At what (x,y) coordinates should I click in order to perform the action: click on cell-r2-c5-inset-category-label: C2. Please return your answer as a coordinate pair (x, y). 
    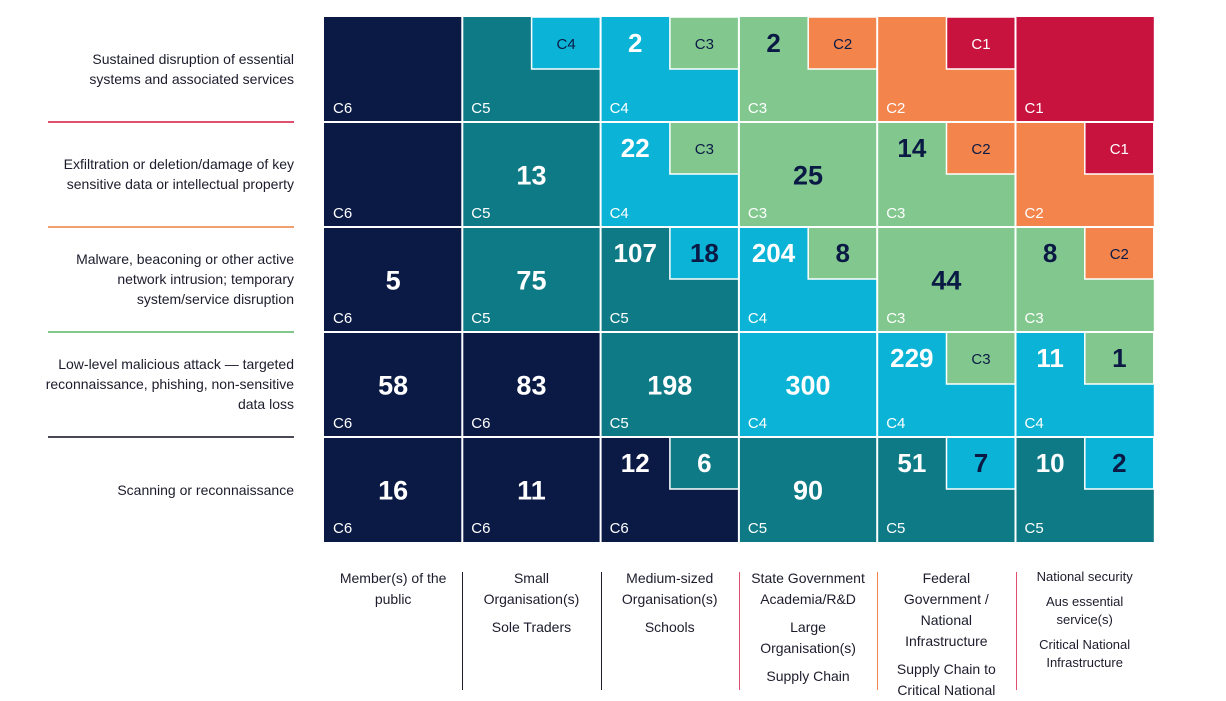
    Looking at the image, I should click on (980, 149).